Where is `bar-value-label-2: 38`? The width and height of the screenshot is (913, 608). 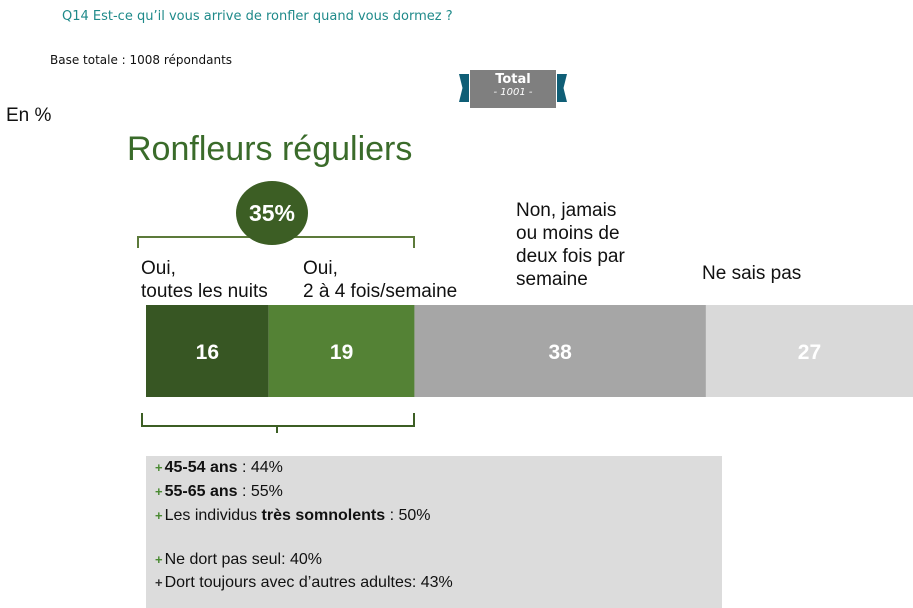
bar-value-label-2: 38 is located at coordinates (561, 352).